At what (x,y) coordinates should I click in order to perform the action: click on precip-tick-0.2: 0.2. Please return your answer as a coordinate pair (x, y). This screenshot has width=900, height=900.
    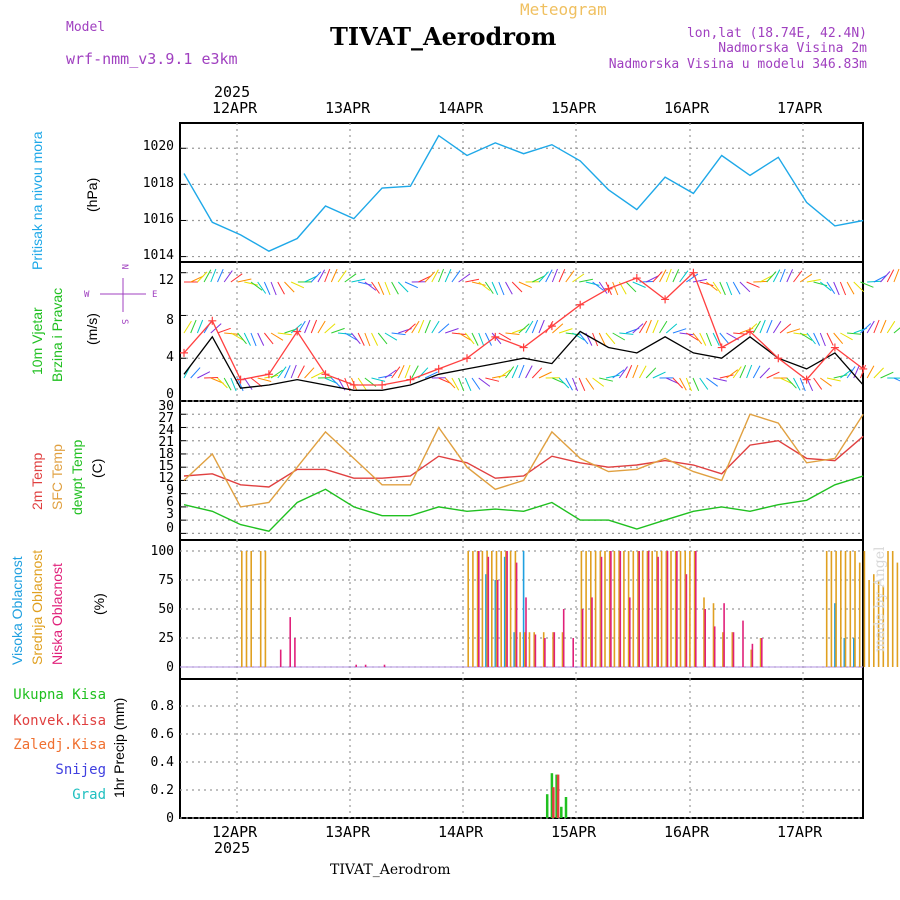
    Looking at the image, I should click on (162, 790).